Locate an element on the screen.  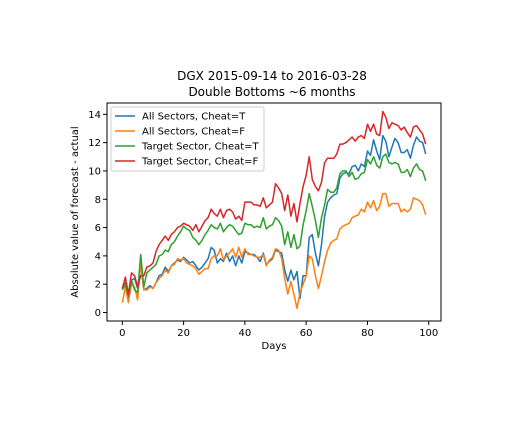
chart-subtitle: Double Bottoms ~6 months is located at coordinates (271, 92).